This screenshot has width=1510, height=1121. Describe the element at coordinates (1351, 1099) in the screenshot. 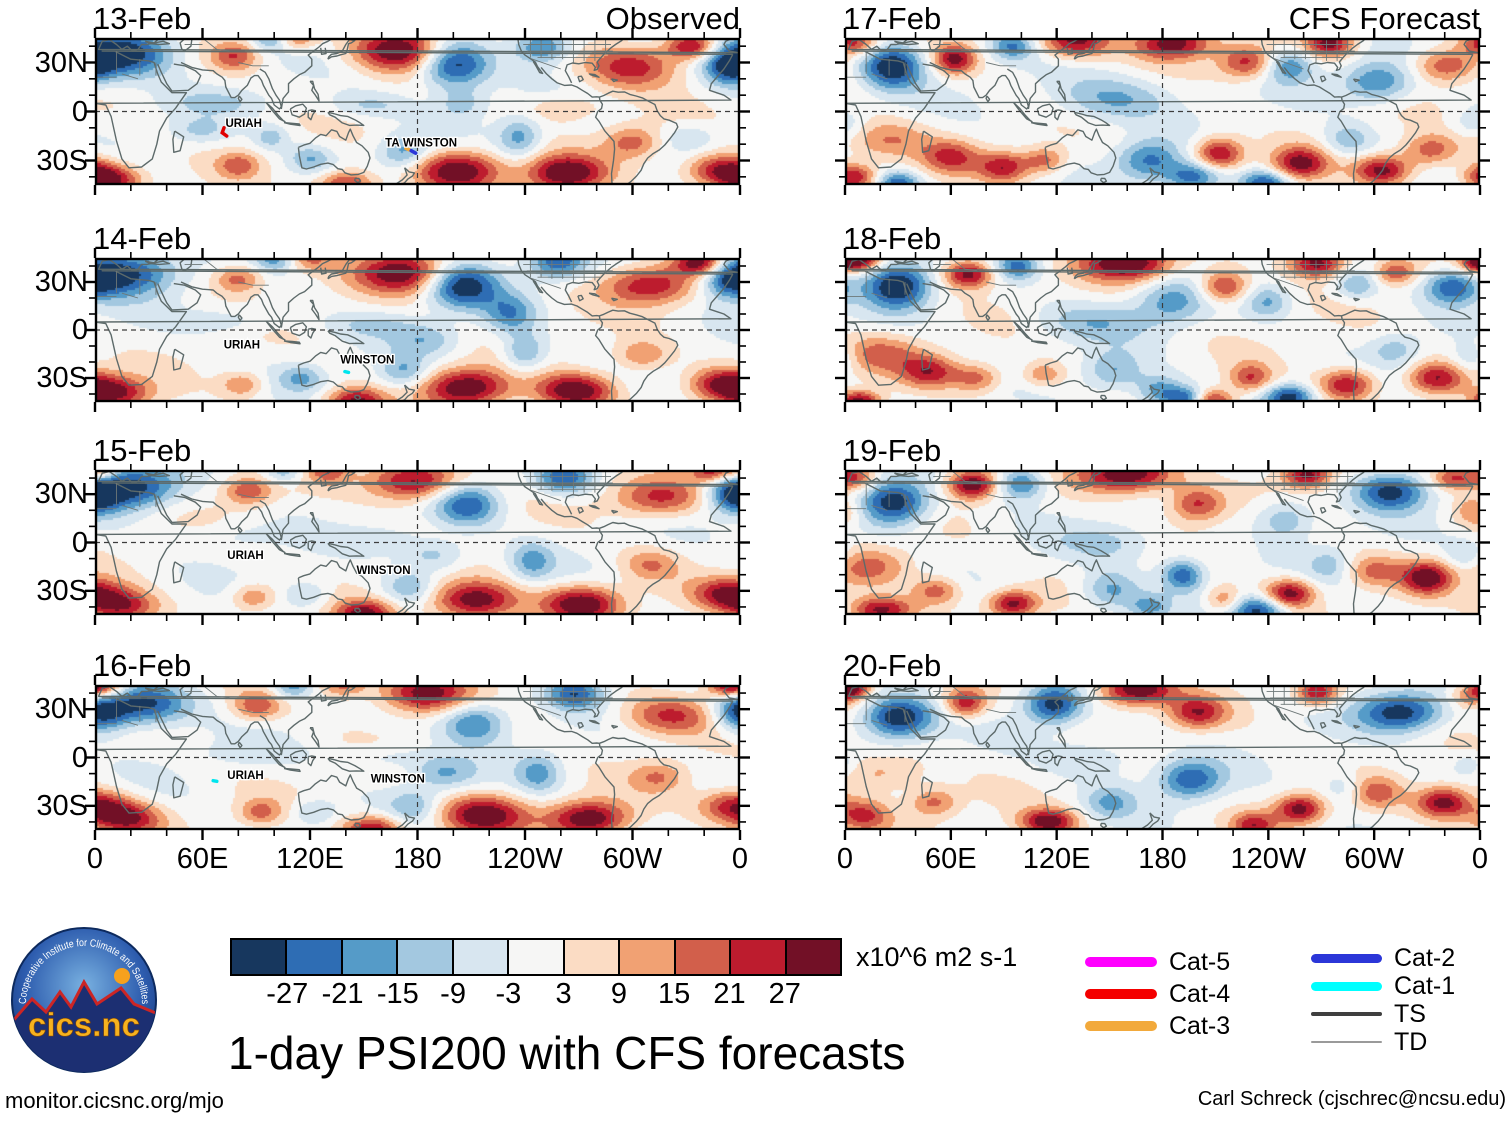

I see `footer-credit: Carl Schreck (cjschrec@ncsu.edu)` at that location.